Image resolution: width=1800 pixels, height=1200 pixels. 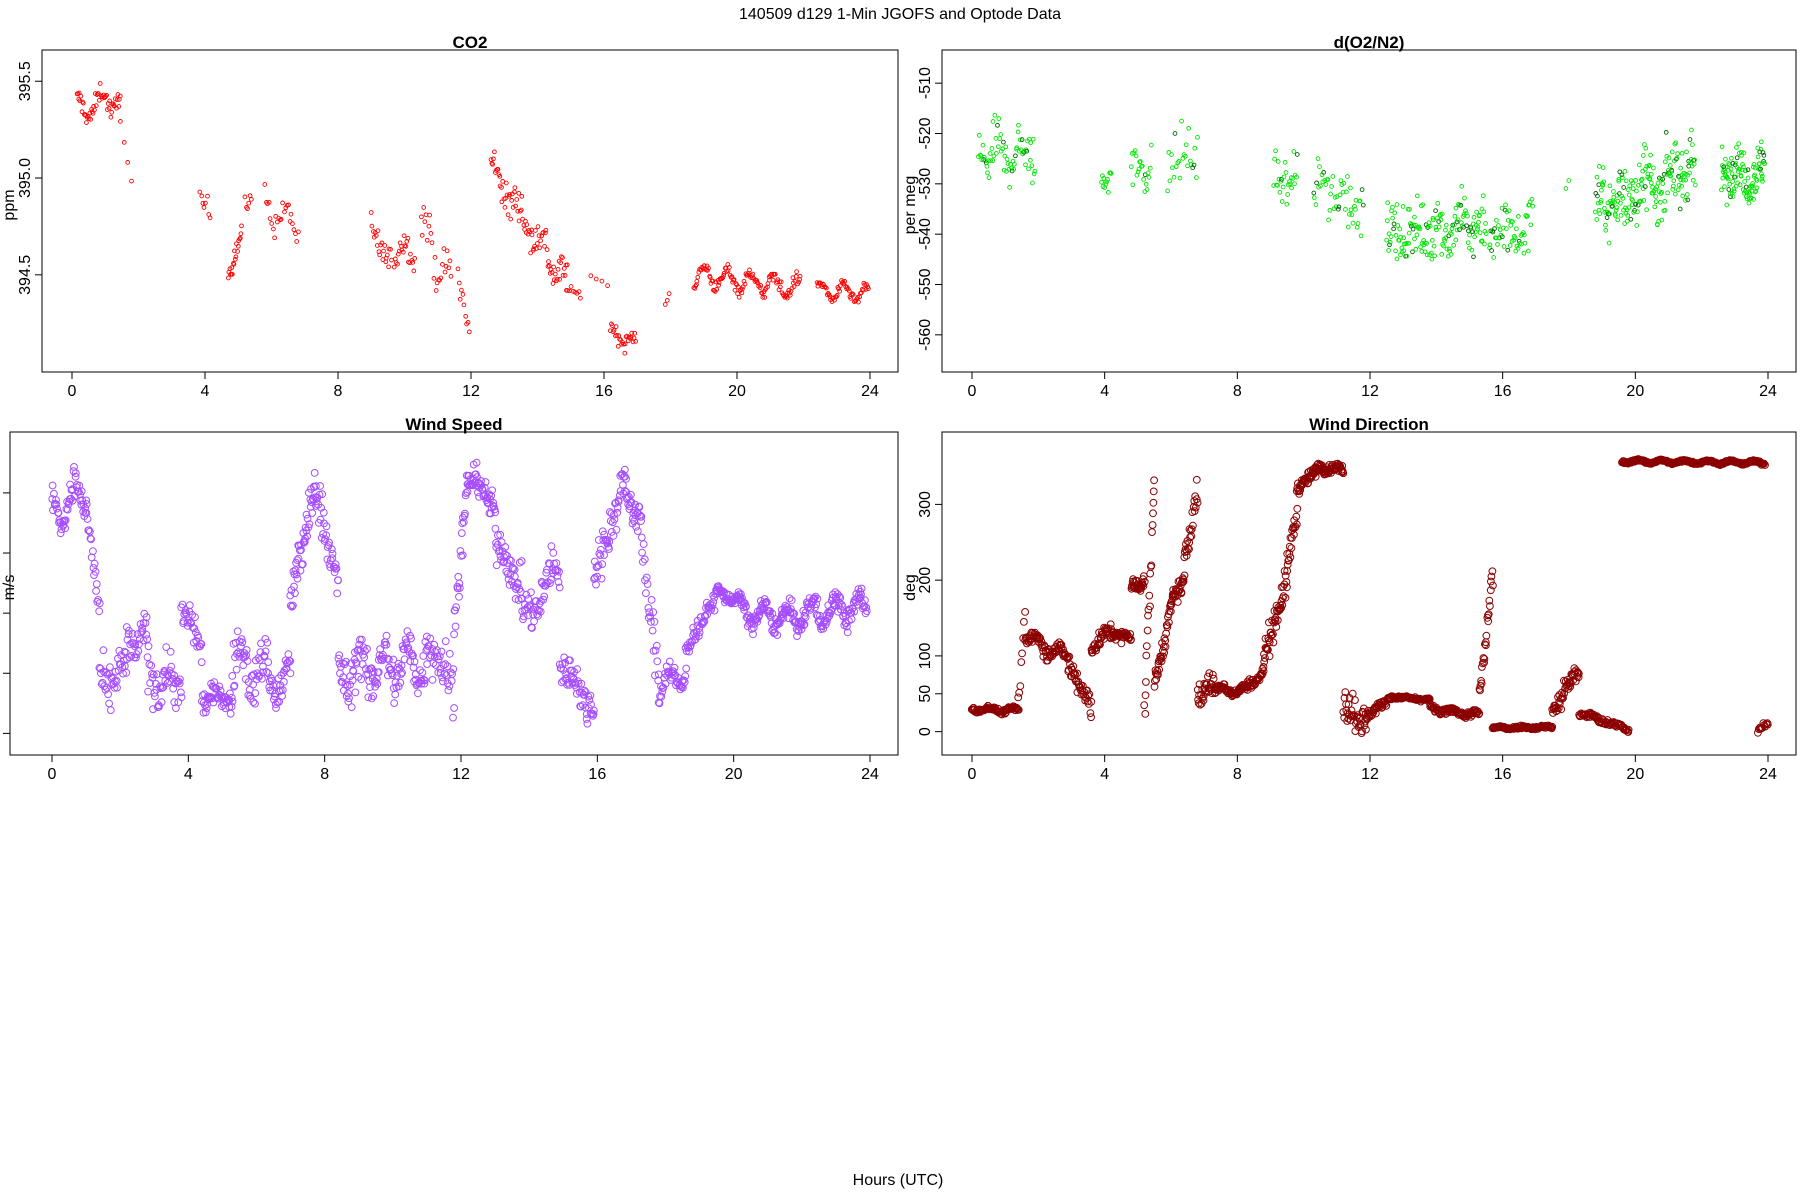 I want to click on x-tick-label: 24, so click(x=870, y=774).